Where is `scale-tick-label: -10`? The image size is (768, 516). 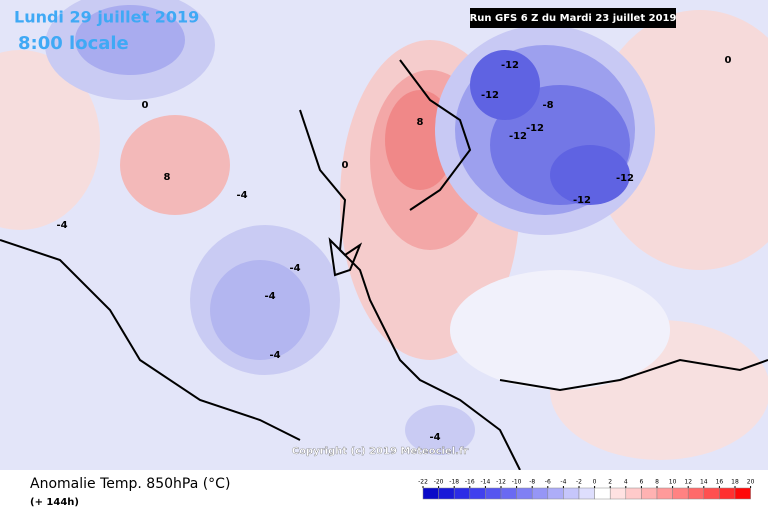
scale-tick-label: -10 is located at coordinates (517, 482).